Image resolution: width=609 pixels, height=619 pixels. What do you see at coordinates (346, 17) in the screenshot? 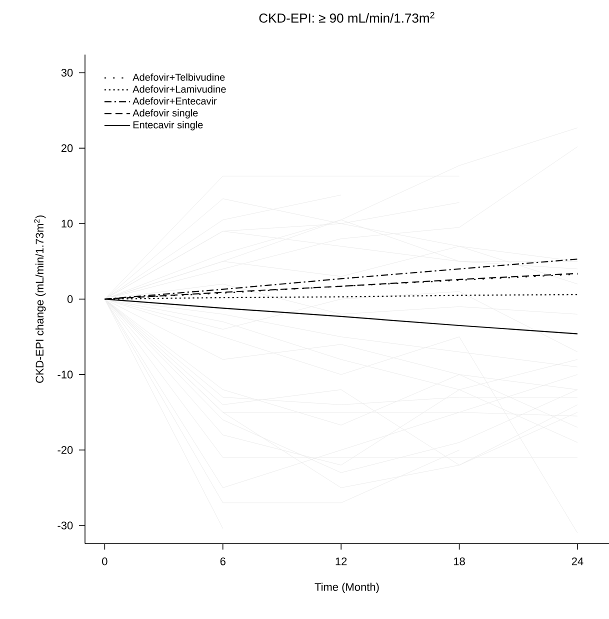
I see `chart-title: CKD-EPI: ≥ 90 mL/min/1.73m$^{2}$` at bounding box center [346, 17].